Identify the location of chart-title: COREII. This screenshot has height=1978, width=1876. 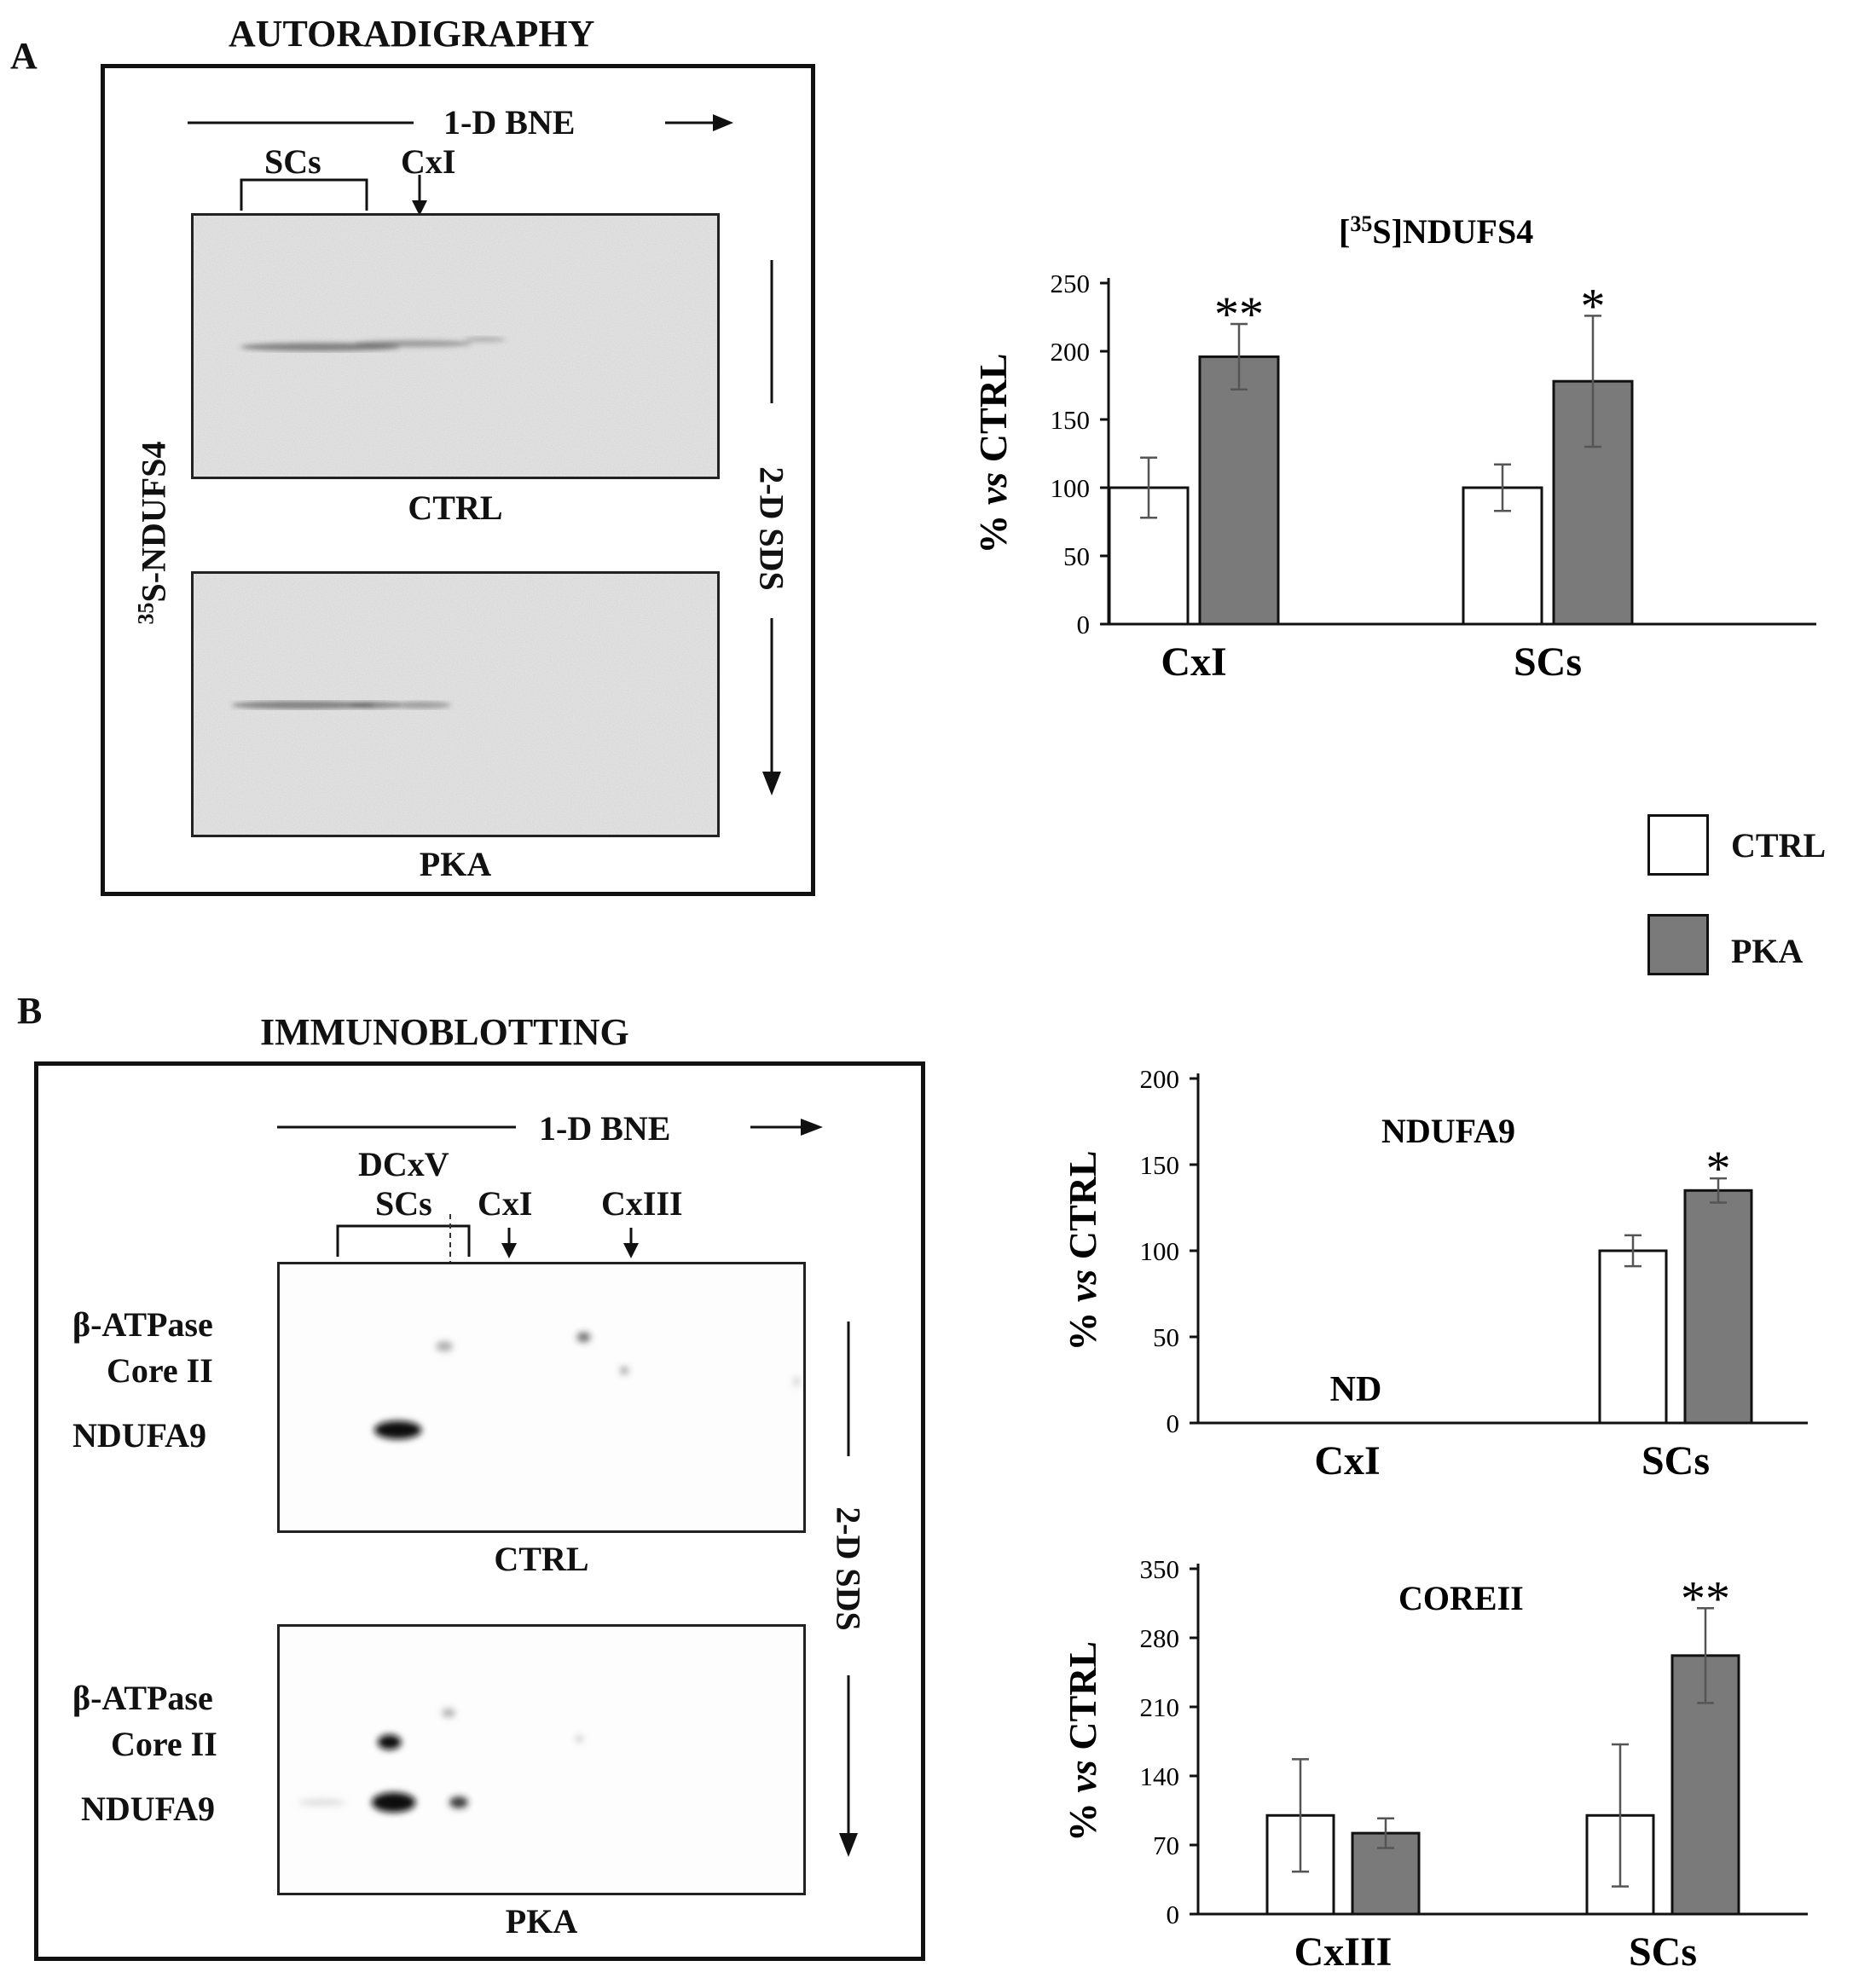
(1461, 1598).